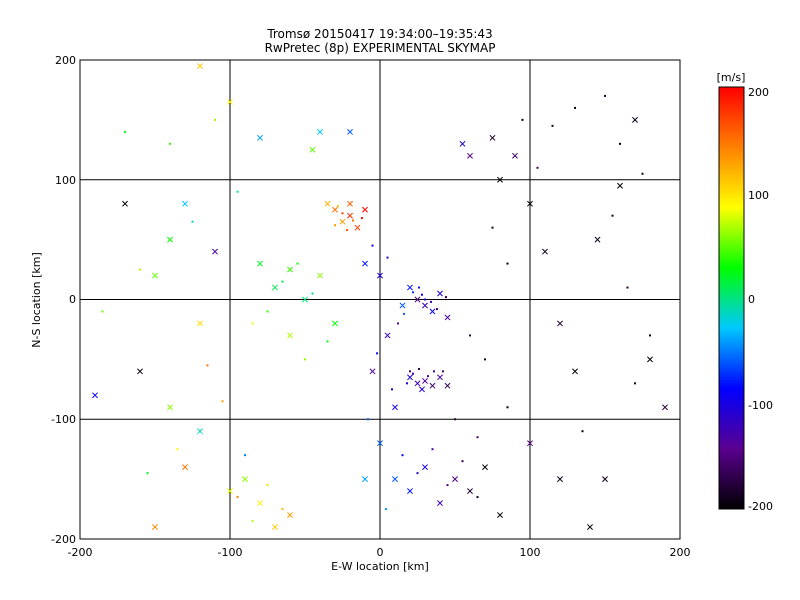 The height and width of the screenshot is (600, 800). I want to click on colorbar-unit-label: [m/s], so click(731, 77).